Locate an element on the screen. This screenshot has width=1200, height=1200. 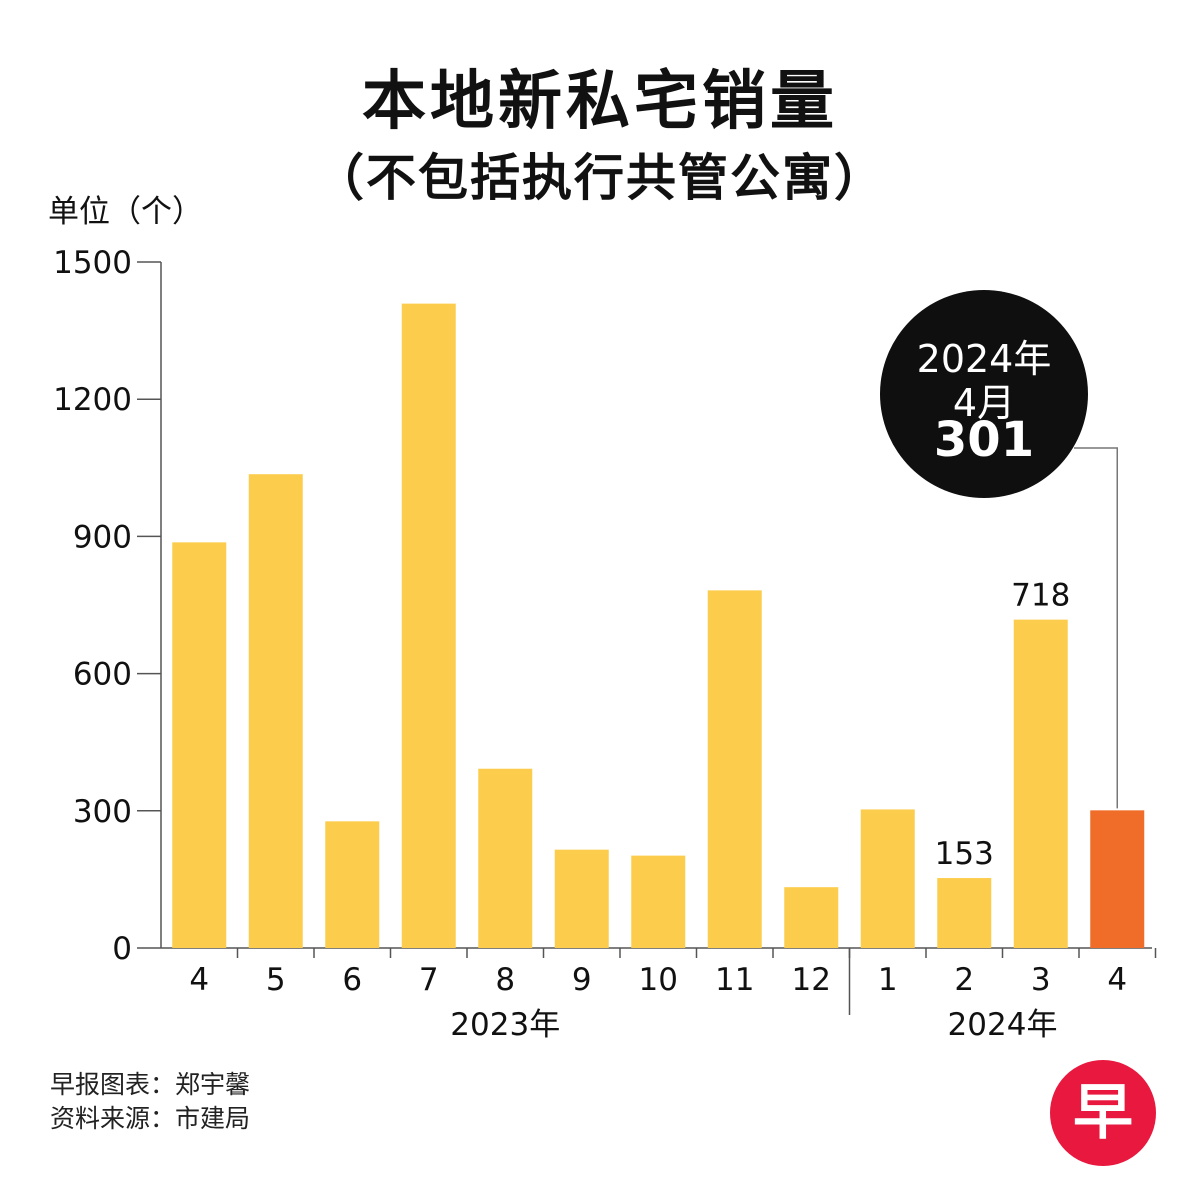
y-tick-label: 1500 is located at coordinates (92, 263).